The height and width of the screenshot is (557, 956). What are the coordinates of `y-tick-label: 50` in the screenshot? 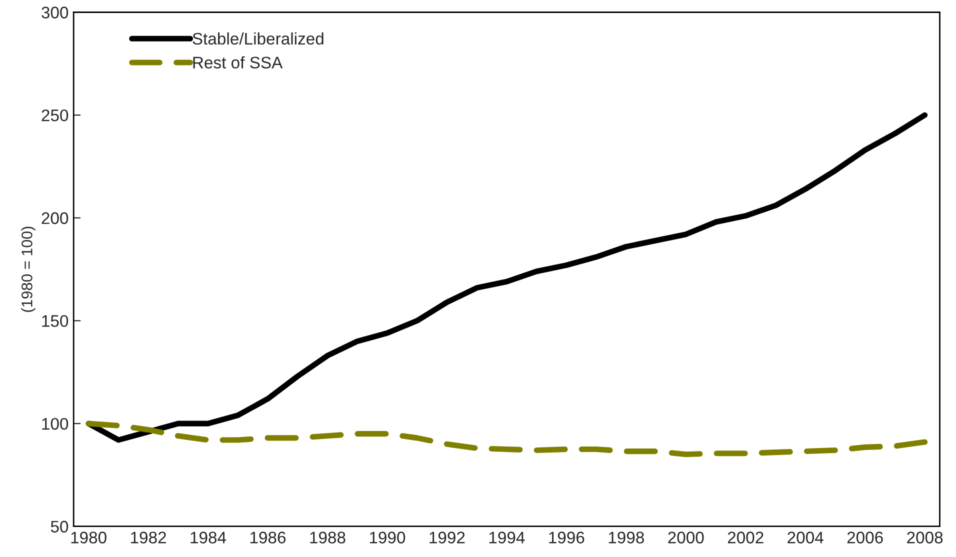 It's located at (59, 526).